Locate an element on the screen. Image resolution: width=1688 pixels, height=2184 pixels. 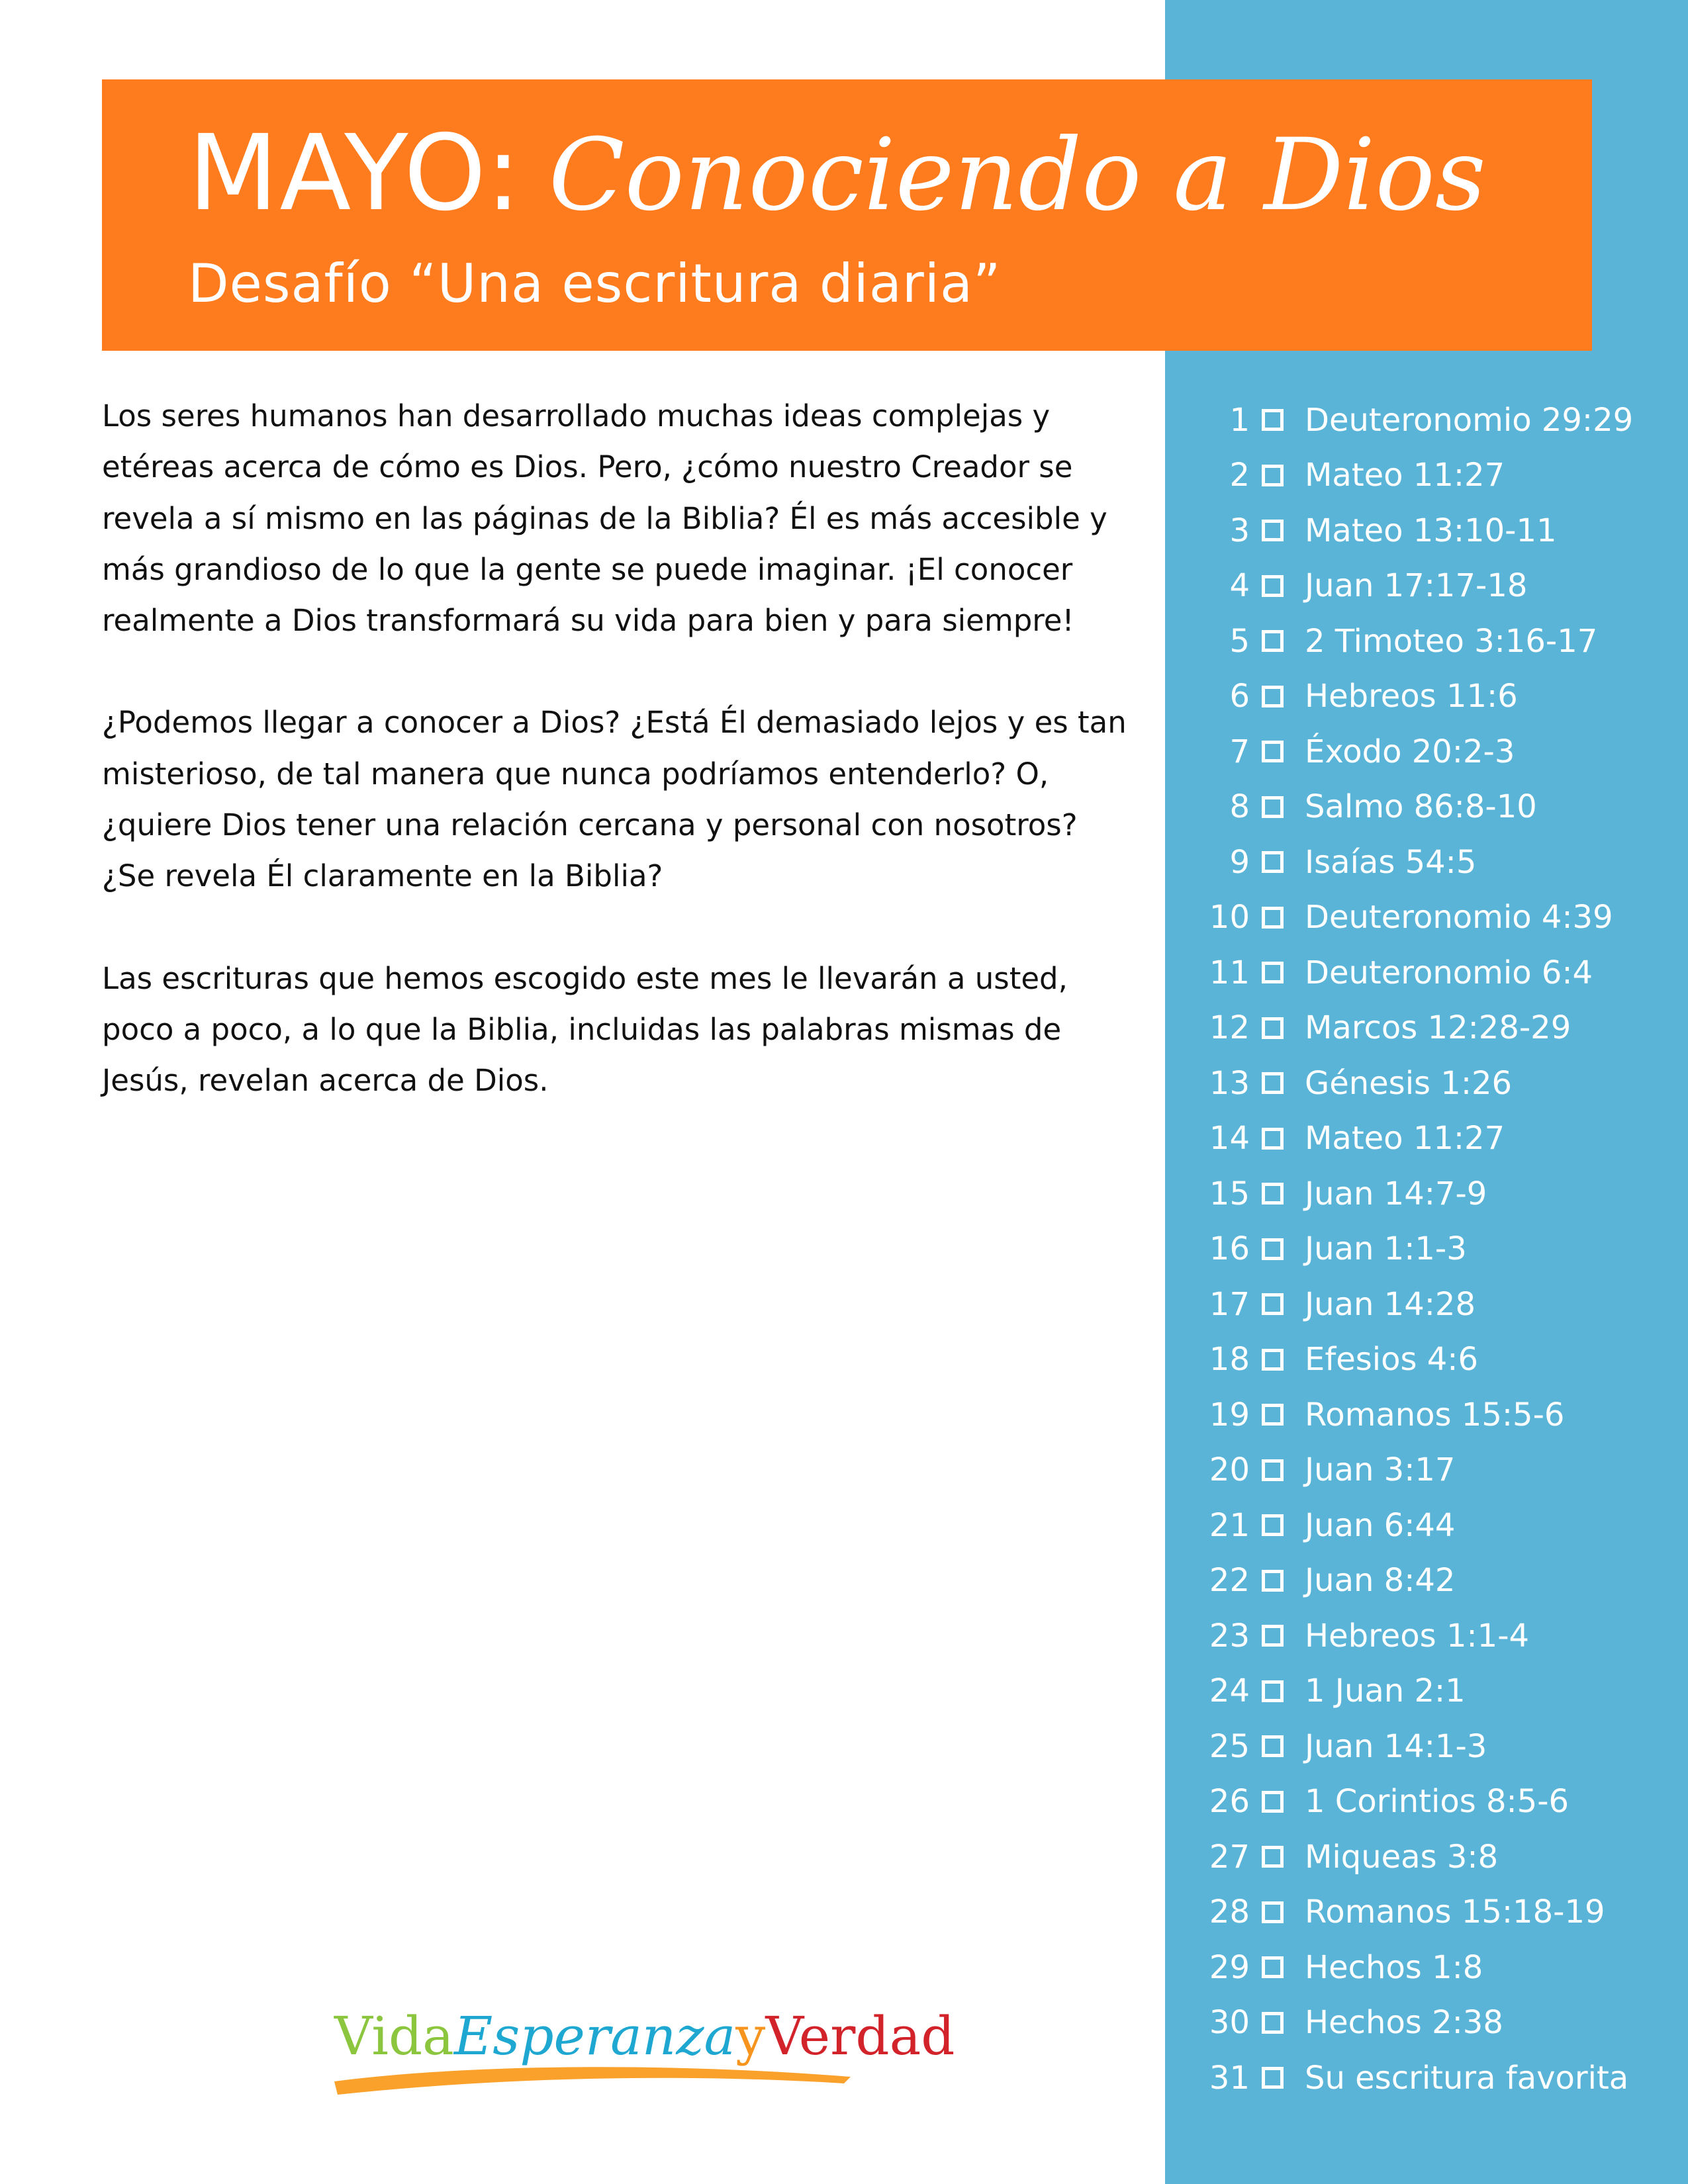
reading-item: 26 1 Corintios 8:5-6 is located at coordinates (1405, 1802).